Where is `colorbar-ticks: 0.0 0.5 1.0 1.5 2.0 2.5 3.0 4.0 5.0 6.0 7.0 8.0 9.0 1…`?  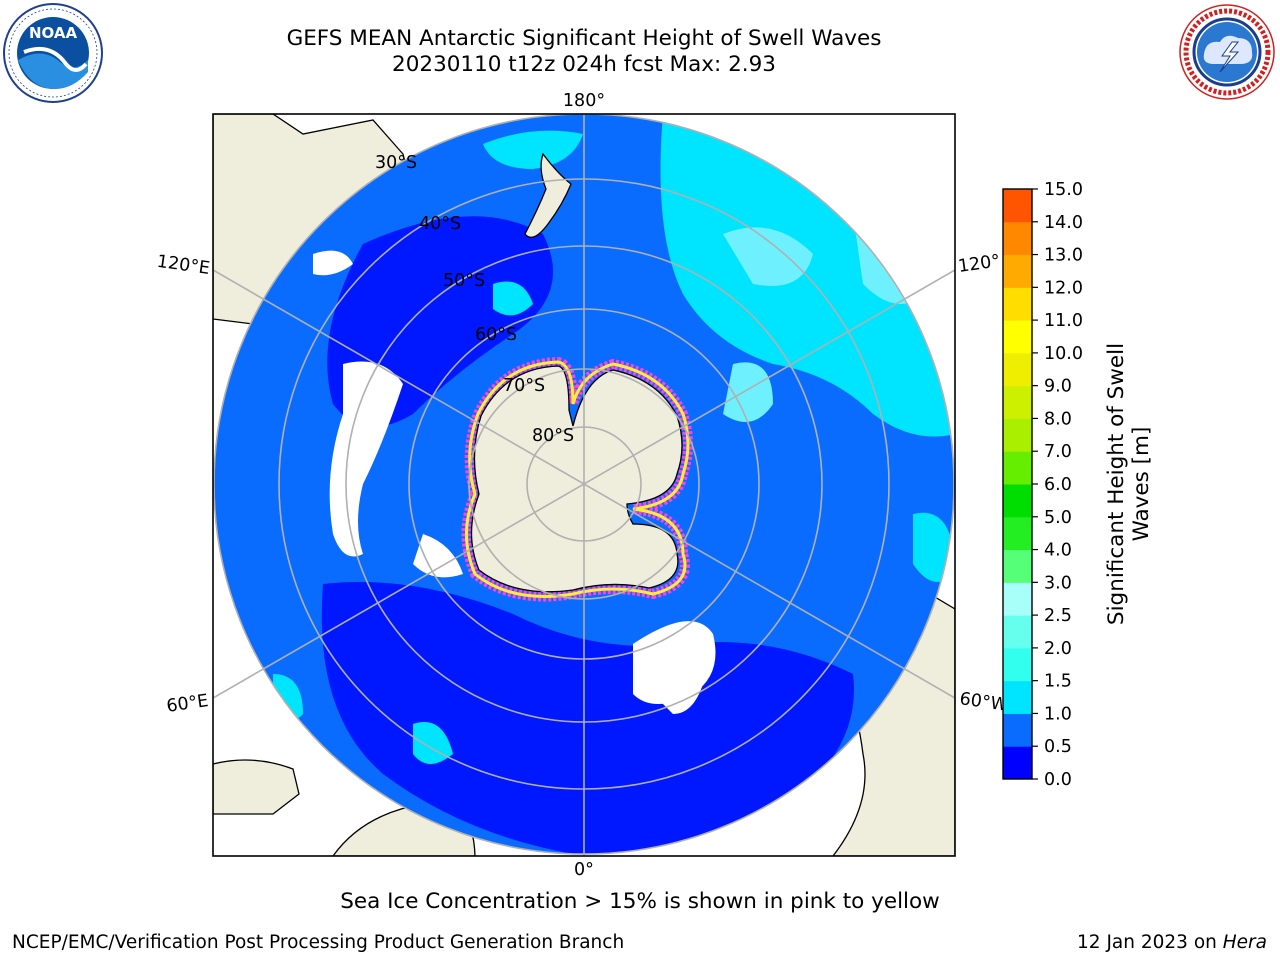 colorbar-ticks: 0.0 0.5 1.0 1.5 2.0 2.5 3.0 4.0 5.0 6.0 7.0 8.0 9.0 1… is located at coordinates (1057, 485).